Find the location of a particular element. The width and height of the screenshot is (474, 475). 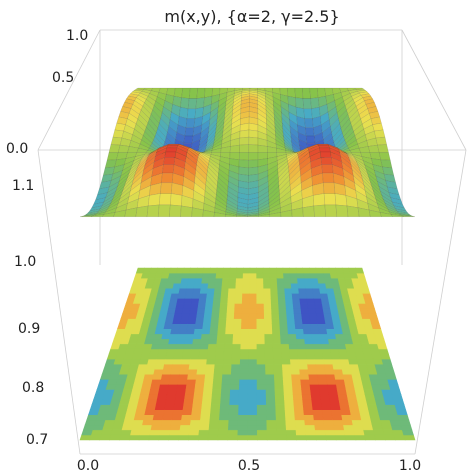

chart-title: m(x,y), {α=2, γ=2.5} is located at coordinates (251, 16).